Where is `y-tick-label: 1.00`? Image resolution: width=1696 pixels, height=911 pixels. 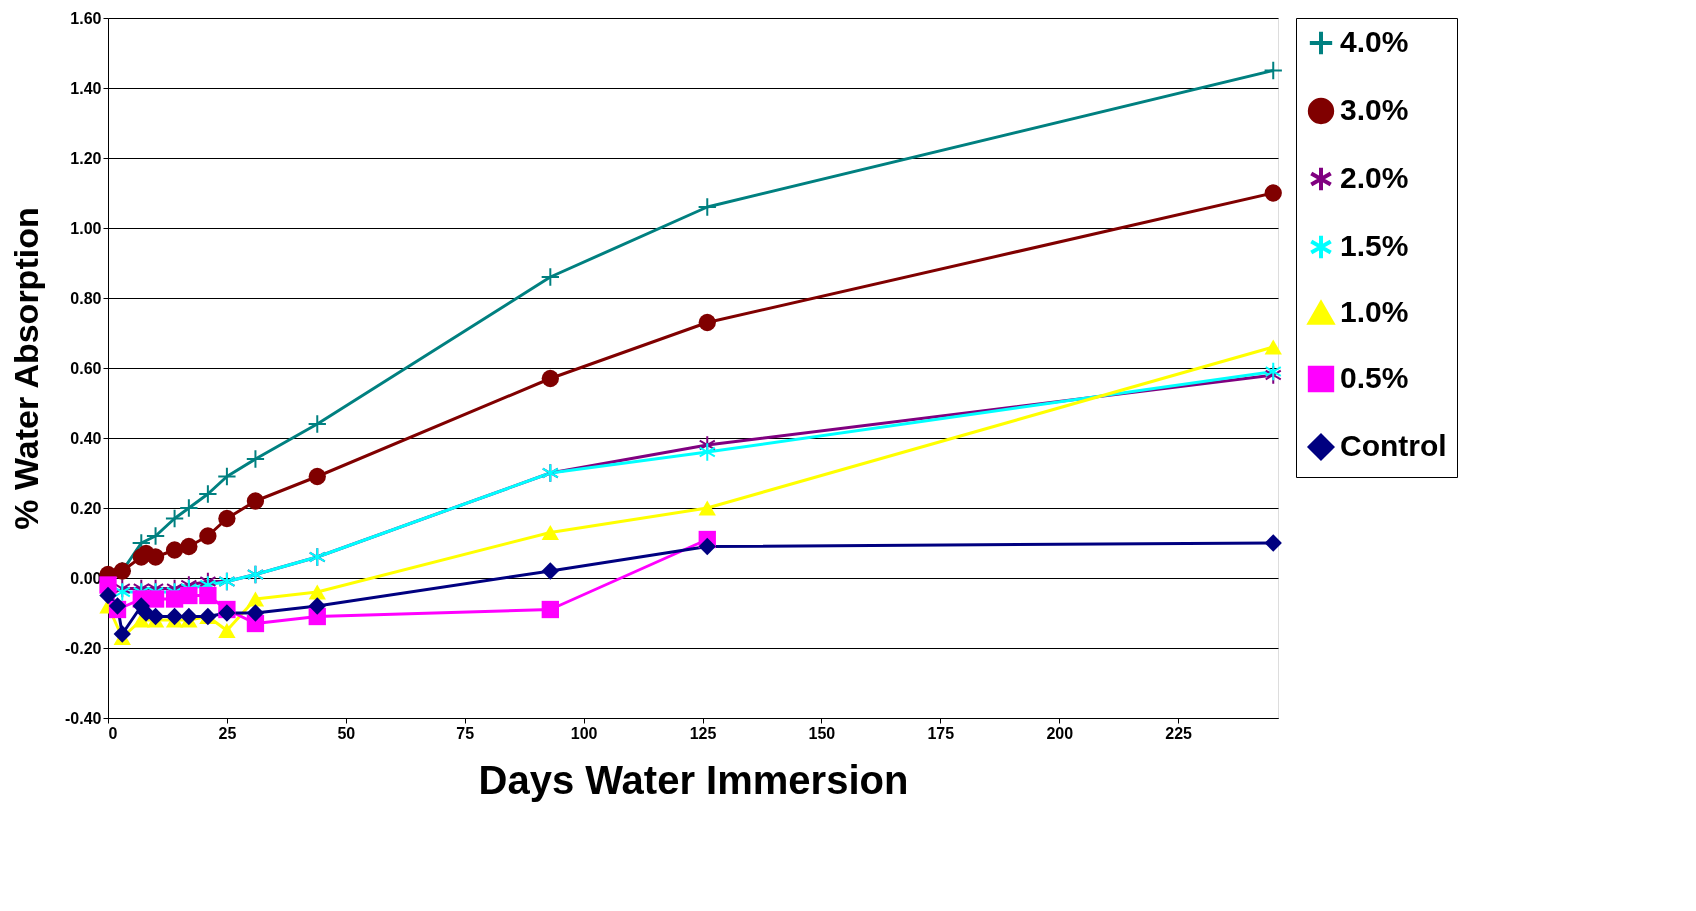 y-tick-label: 1.00 is located at coordinates (86, 228).